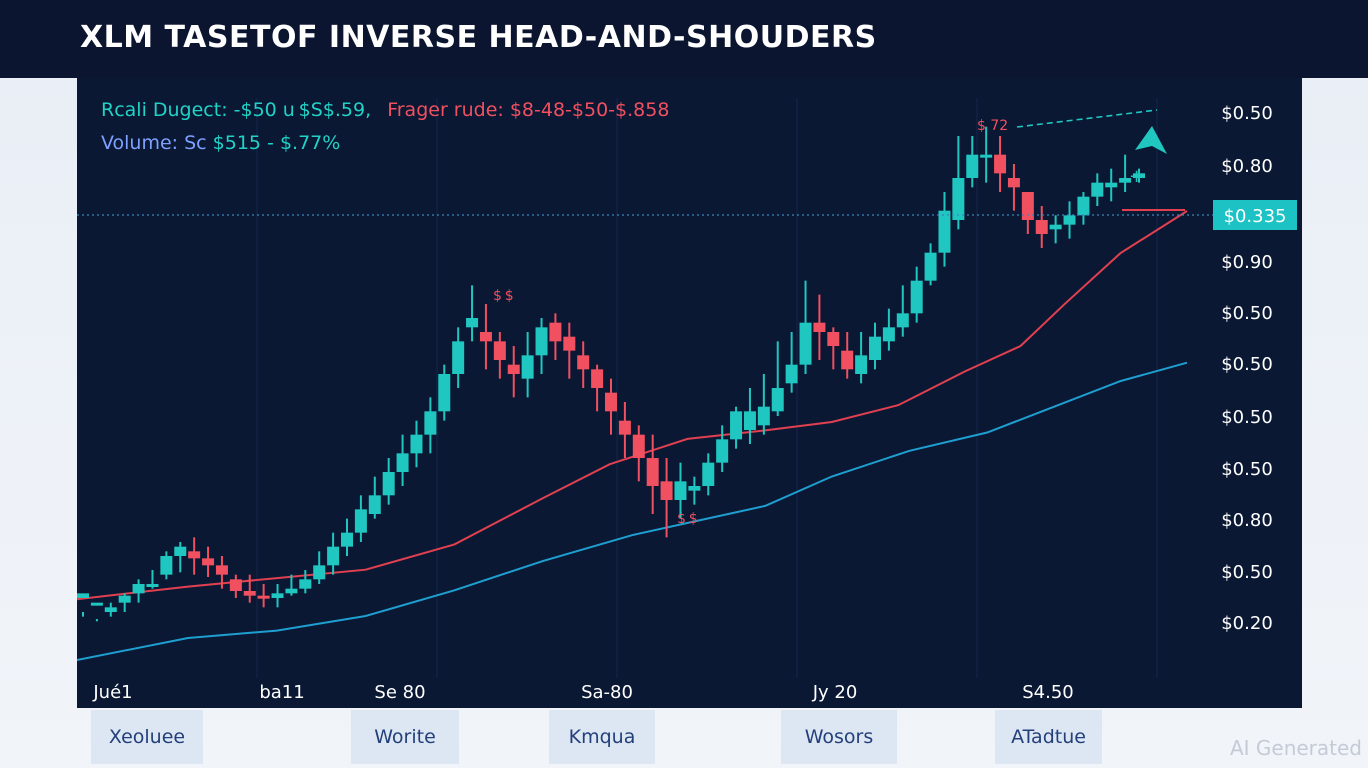 The image size is (1368, 768). Describe the element at coordinates (157, 143) in the screenshot. I see `info-volume-label: Volume: Sc` at that location.